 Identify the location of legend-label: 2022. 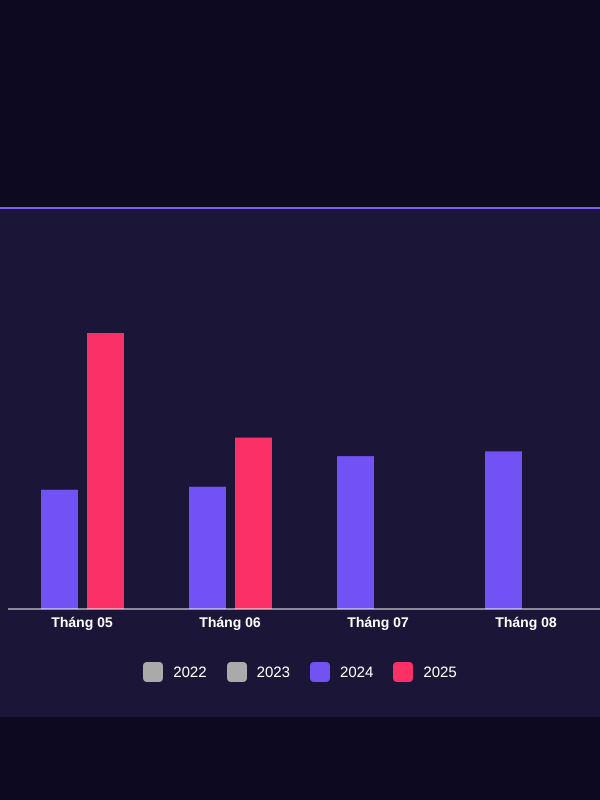
(190, 672).